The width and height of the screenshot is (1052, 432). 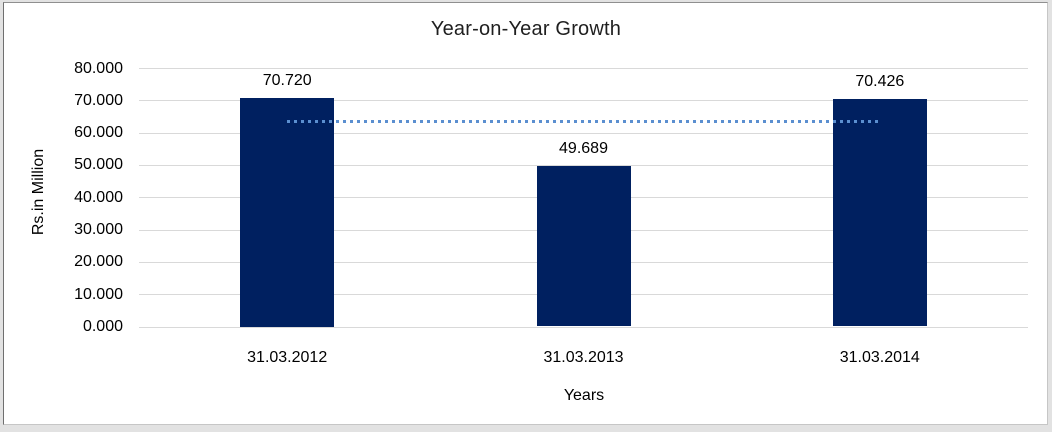 I want to click on x-tick-label: 31.03.2014, so click(x=879, y=357).